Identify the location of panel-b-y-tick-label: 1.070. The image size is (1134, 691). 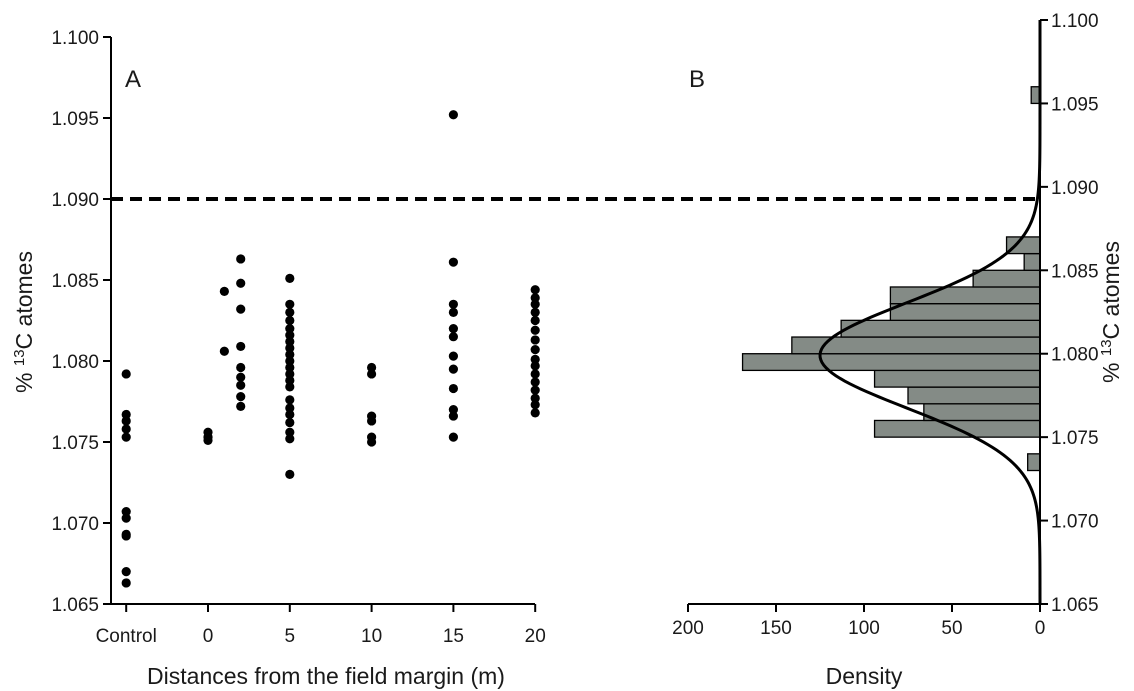
(1075, 522).